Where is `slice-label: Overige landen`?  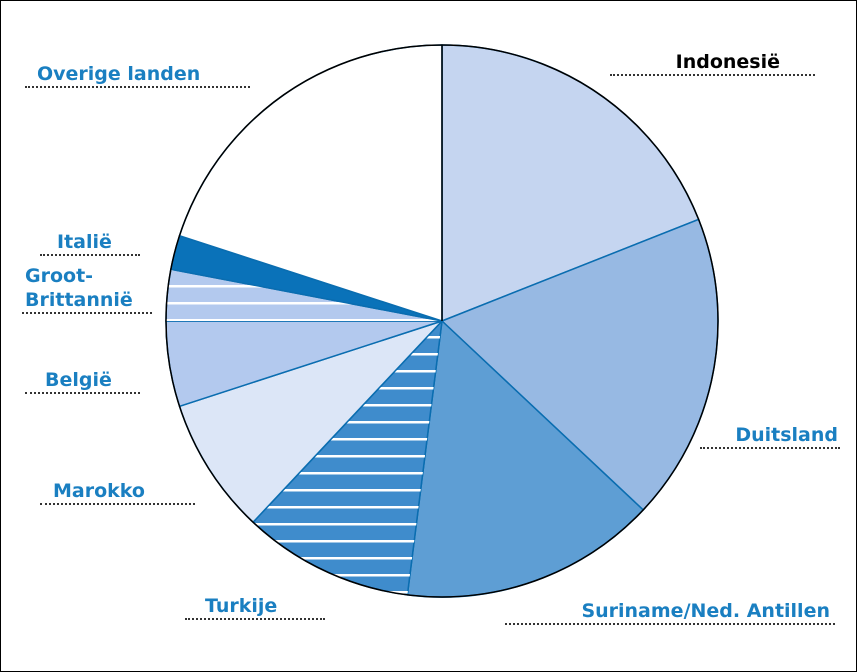
slice-label: Overige landen is located at coordinates (137, 75).